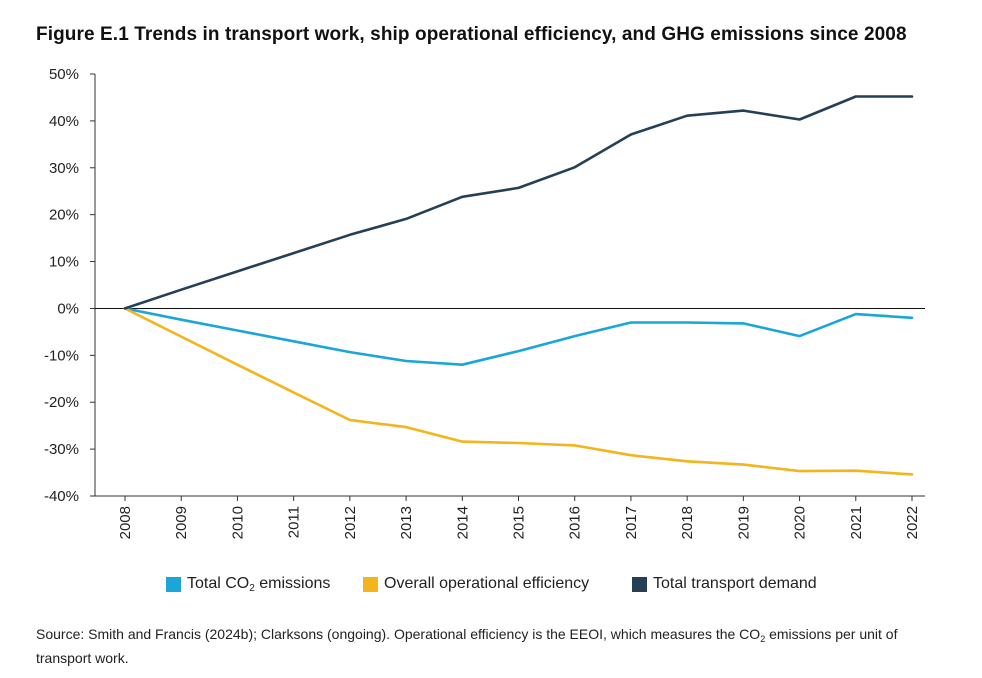  What do you see at coordinates (639, 584) in the screenshot?
I see `legend-swatch-demand` at bounding box center [639, 584].